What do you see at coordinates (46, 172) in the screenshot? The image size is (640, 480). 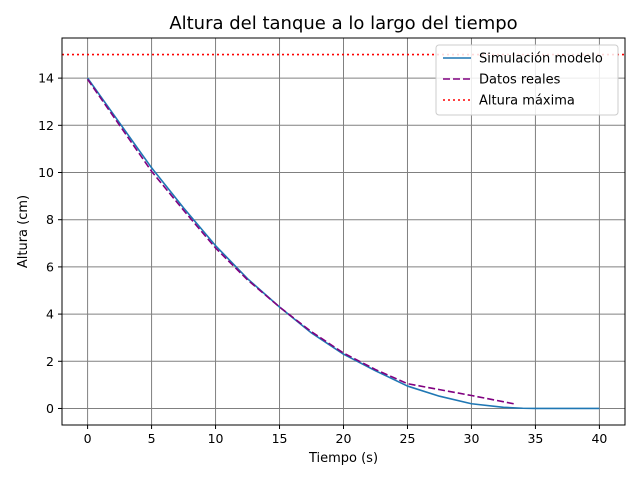 I see `y-tick-label: 10` at bounding box center [46, 172].